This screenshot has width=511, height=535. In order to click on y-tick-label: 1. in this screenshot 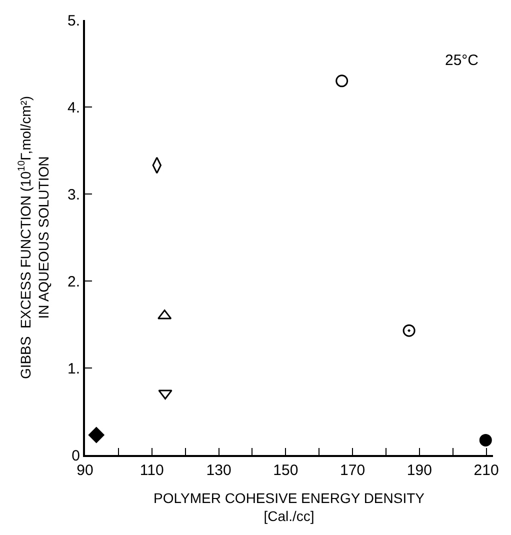, I will do `click(73, 369)`.